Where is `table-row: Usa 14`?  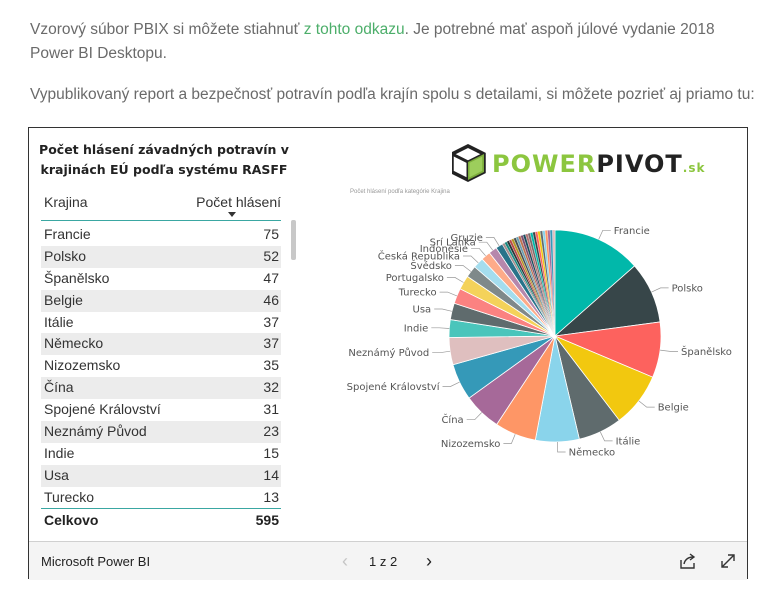
table-row: Usa 14 is located at coordinates (161, 475).